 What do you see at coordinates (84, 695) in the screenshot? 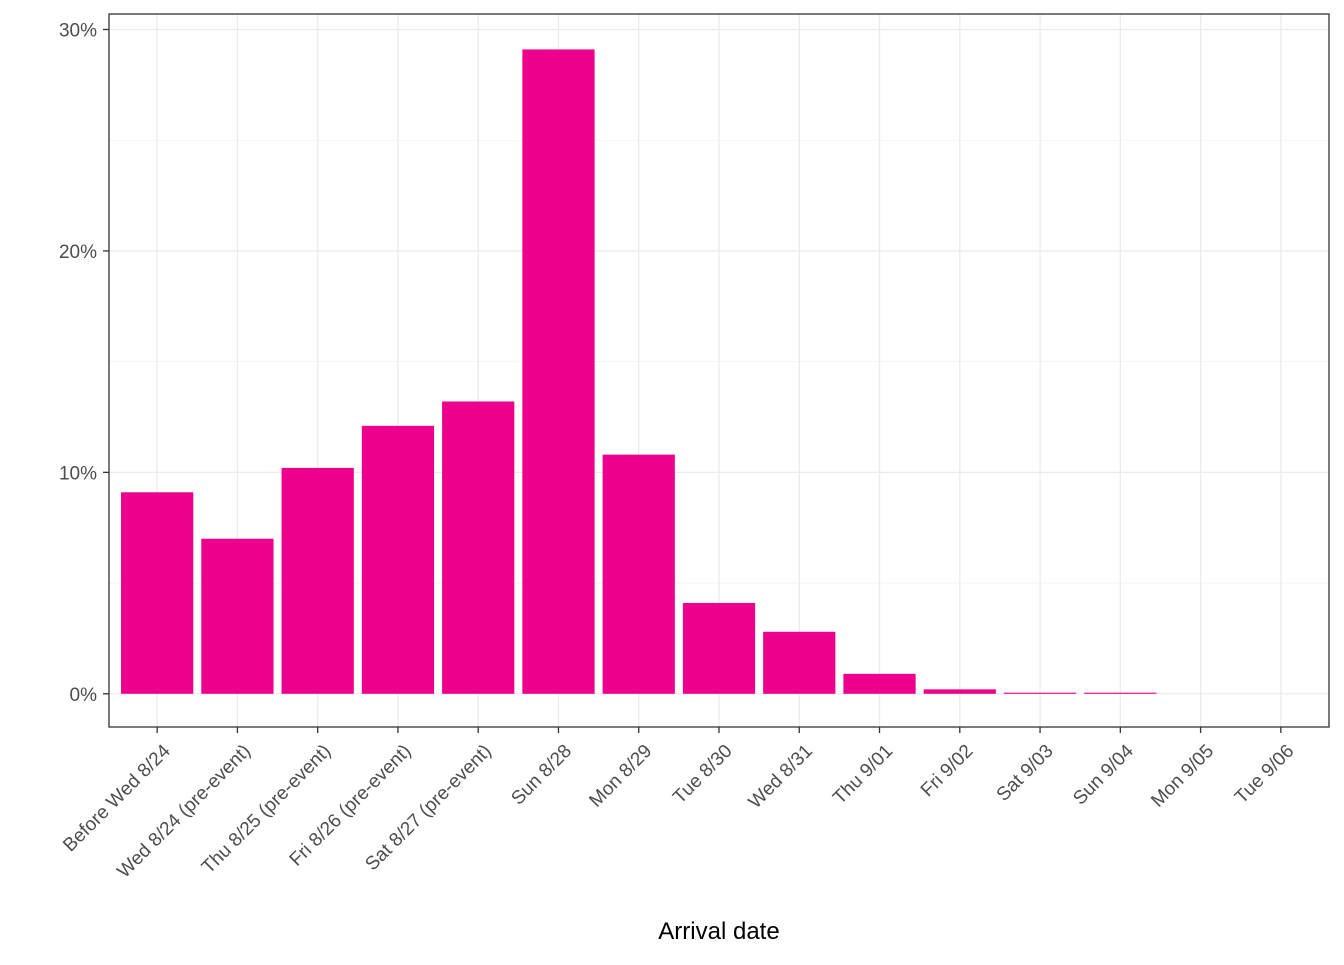
I see `y-tick-label: 0%` at bounding box center [84, 695].